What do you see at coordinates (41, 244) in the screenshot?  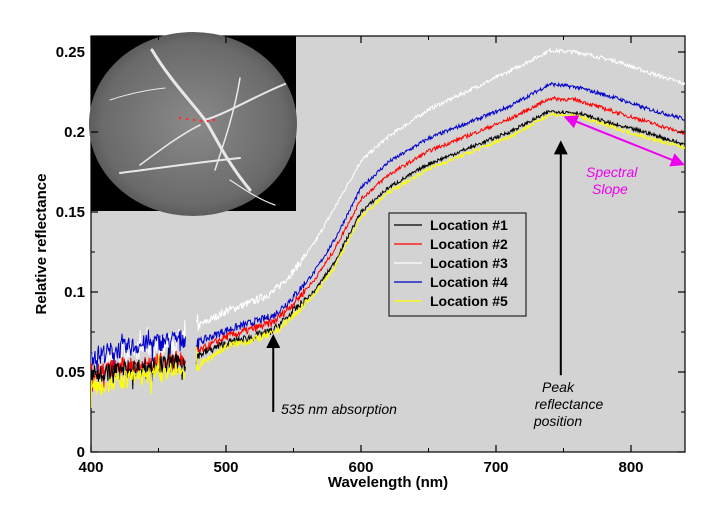 I see `y-axis-title: Relative reflectance` at bounding box center [41, 244].